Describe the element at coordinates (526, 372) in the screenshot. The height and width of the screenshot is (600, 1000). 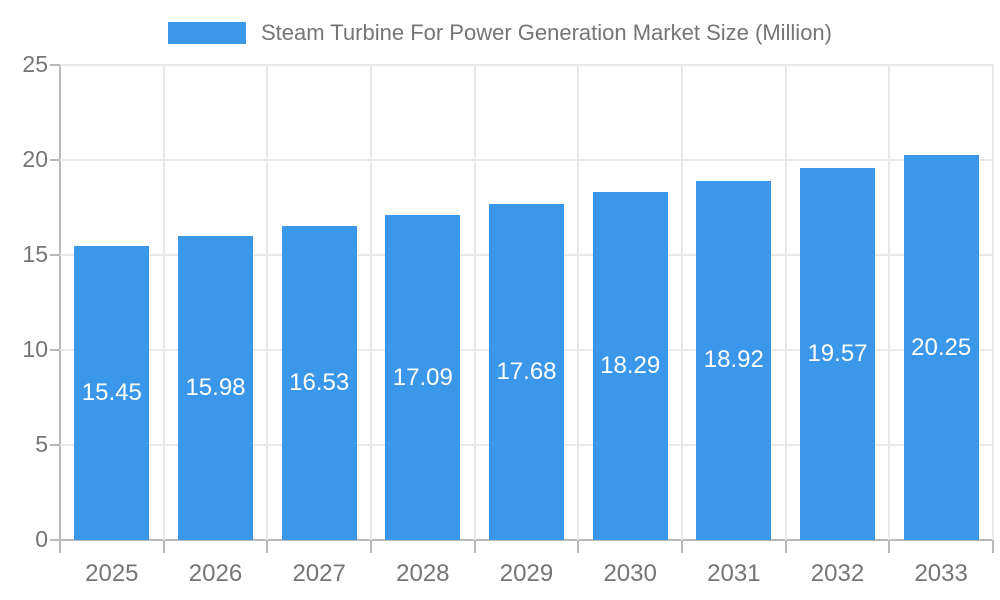
I see `bar-2029` at that location.